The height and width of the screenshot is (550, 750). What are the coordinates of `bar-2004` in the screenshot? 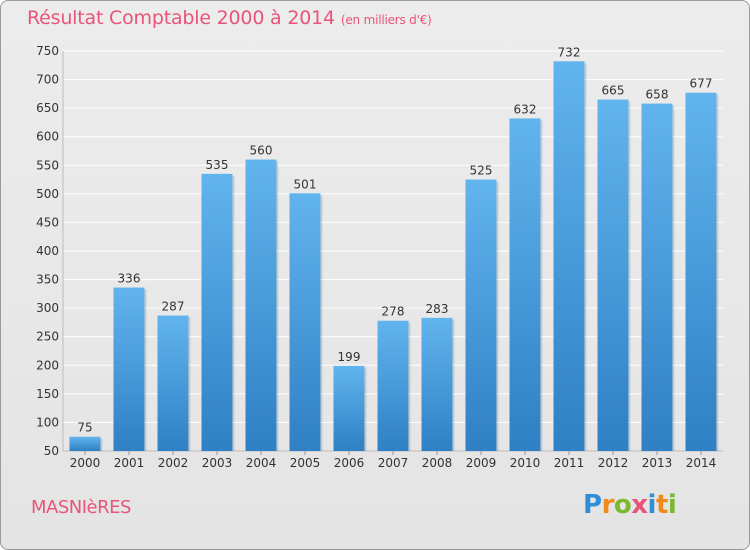 It's located at (261, 305).